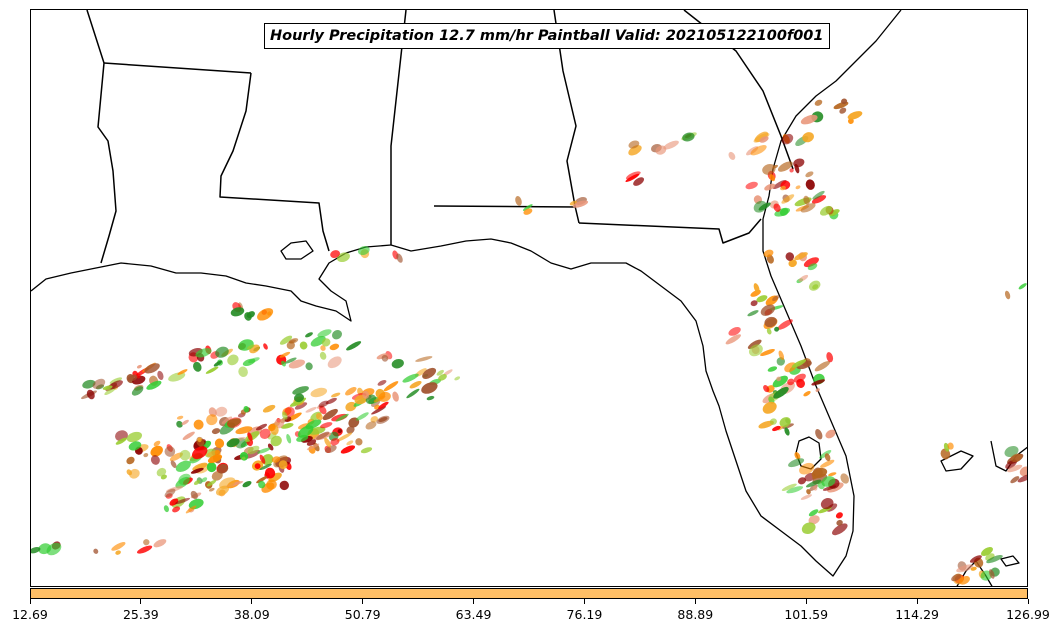 This screenshot has height=633, width=1062. I want to click on colorbar-tick-label: 126.99, so click(1028, 614).